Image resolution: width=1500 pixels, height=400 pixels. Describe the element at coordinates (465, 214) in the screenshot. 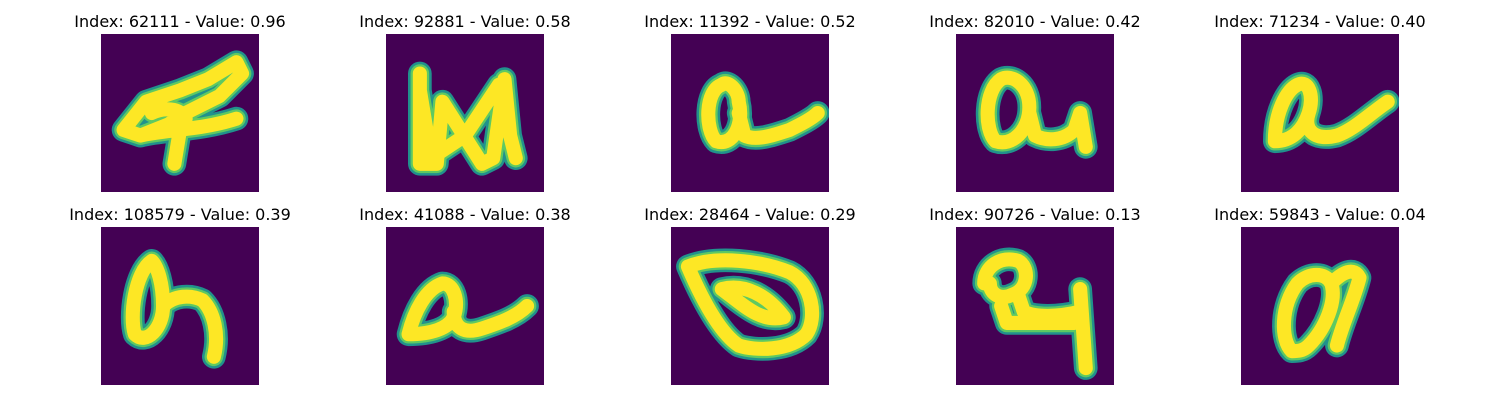

I see `panel-title: Index: 41088 - Value: 0.38` at that location.